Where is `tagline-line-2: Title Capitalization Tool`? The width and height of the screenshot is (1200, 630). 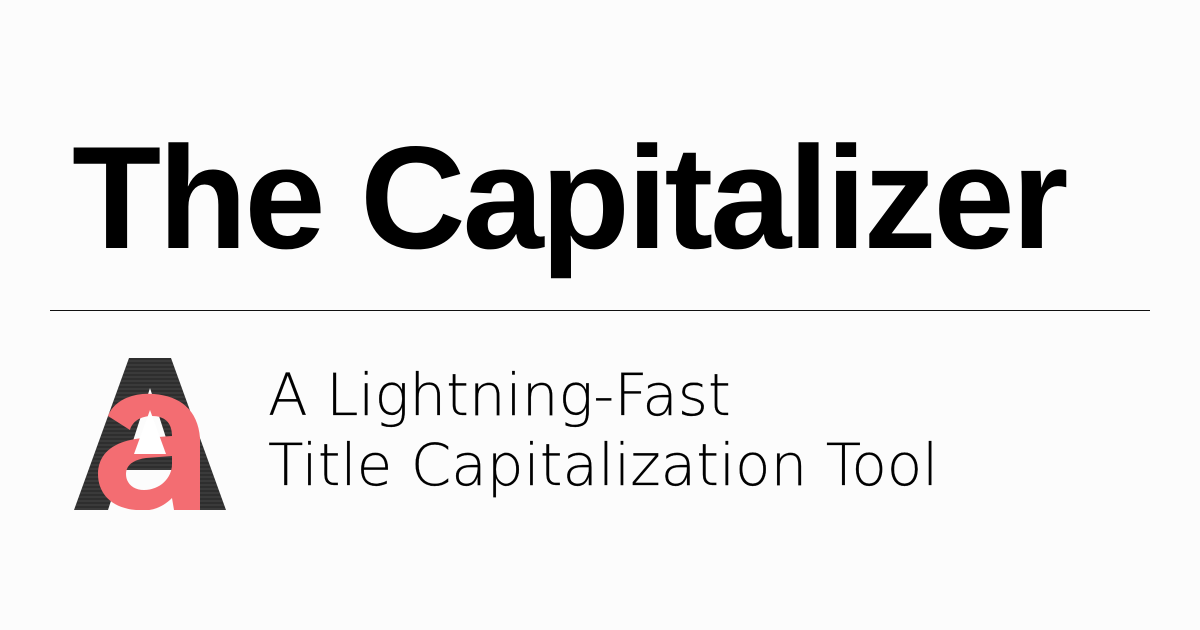
tagline-line-2: Title Capitalization Tool is located at coordinates (603, 465).